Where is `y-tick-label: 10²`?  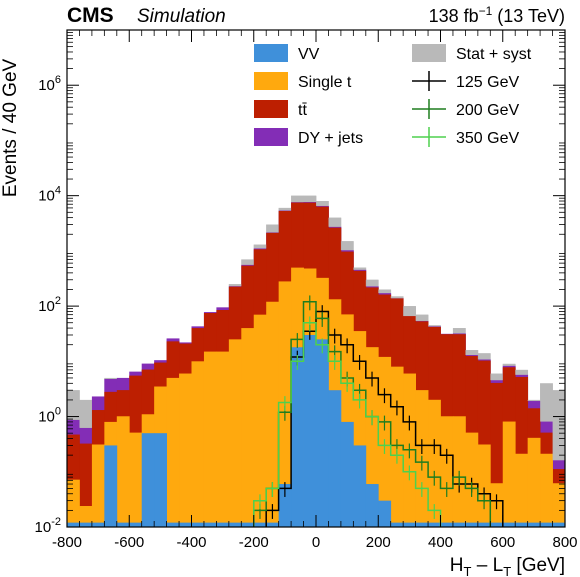 y-tick-label: 10² is located at coordinates (49, 305).